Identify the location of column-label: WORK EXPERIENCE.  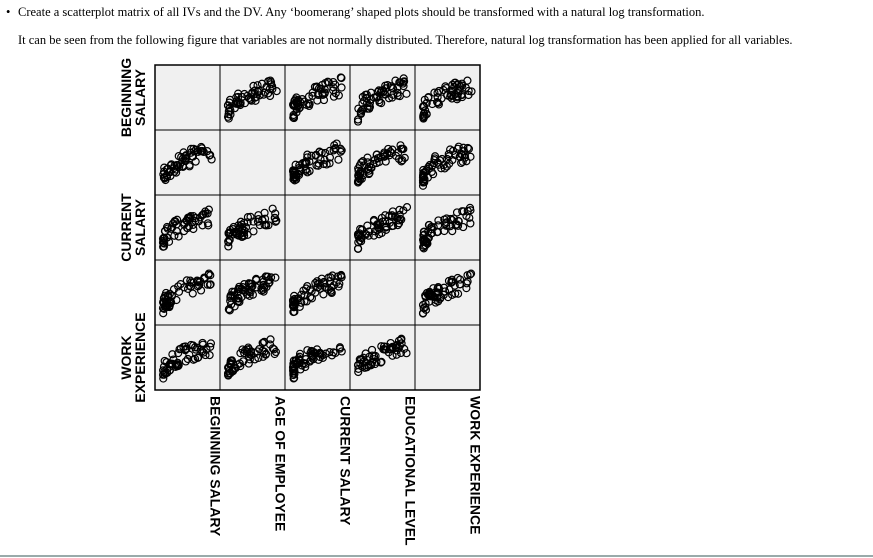
(476, 465).